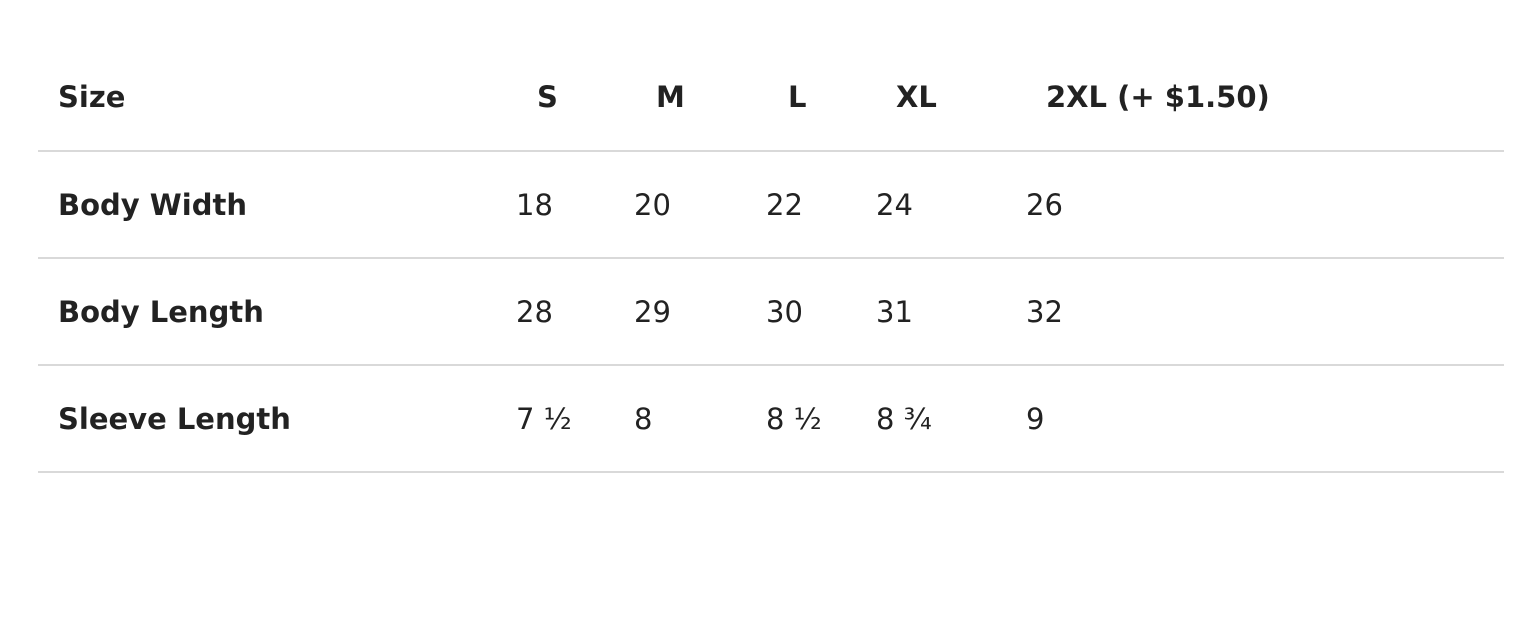 Image resolution: width=1534 pixels, height=638 pixels. What do you see at coordinates (794, 418) in the screenshot?
I see `table-cell: 8 ½` at bounding box center [794, 418].